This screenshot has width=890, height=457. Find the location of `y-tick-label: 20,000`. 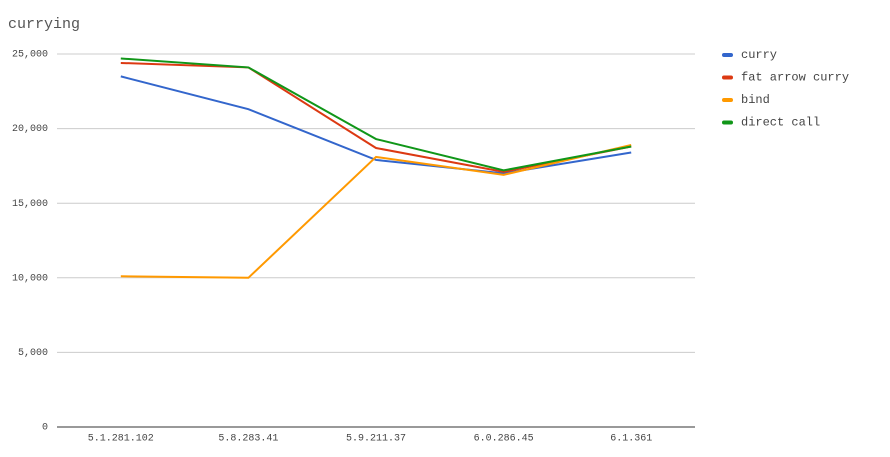

y-tick-label: 20,000 is located at coordinates (30, 129).